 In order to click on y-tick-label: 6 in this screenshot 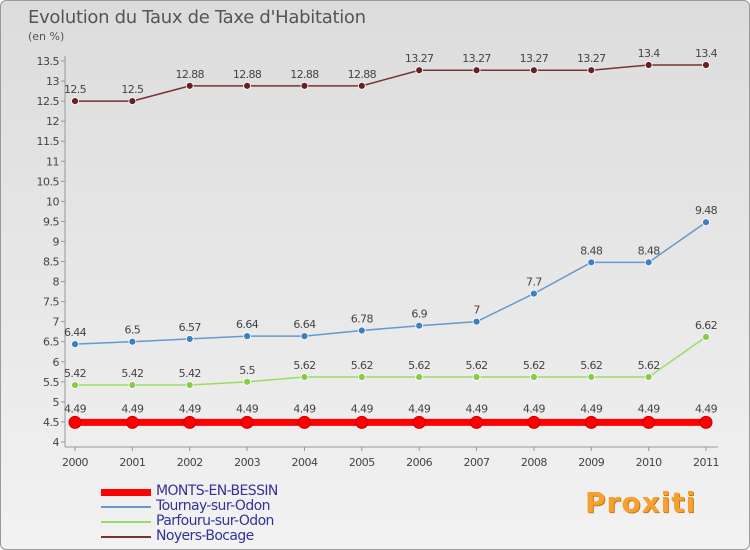, I will do `click(56, 362)`.